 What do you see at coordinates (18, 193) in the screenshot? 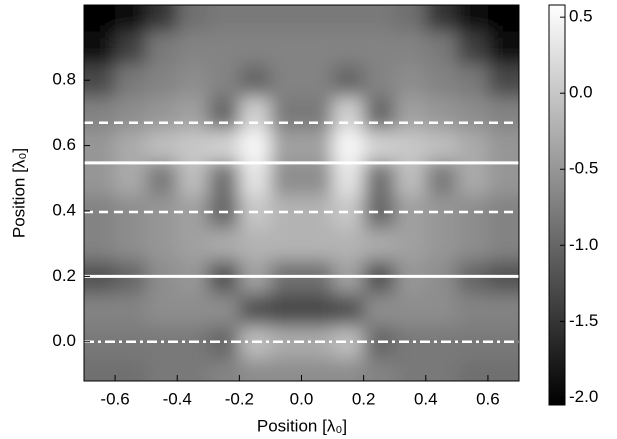
I see `y-axis-label: Position [λ₀]` at bounding box center [18, 193].